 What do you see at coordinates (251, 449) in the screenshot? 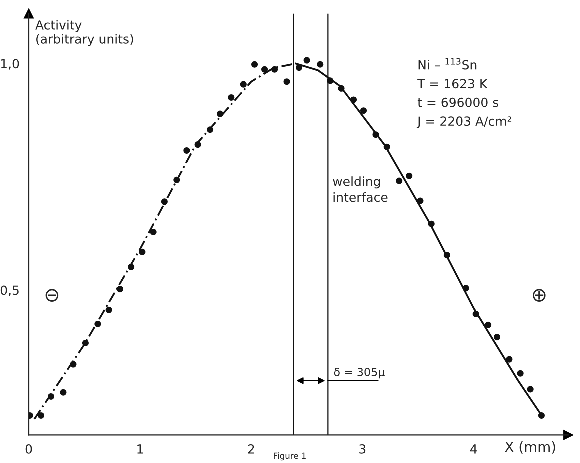
I see `x-tick-label: 2` at bounding box center [251, 449].